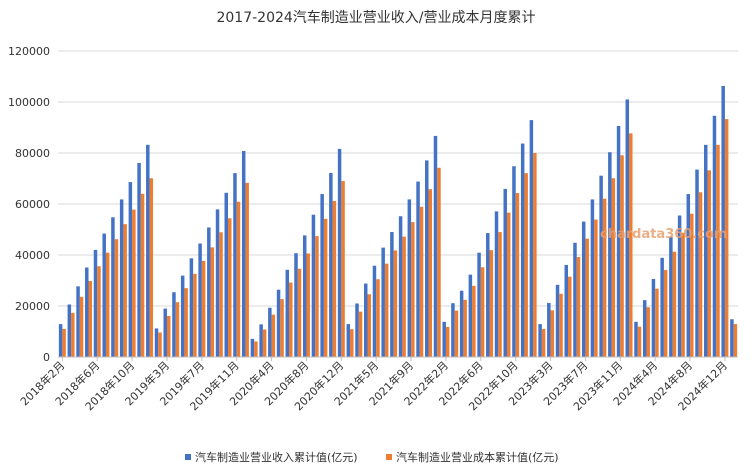 This screenshot has width=753, height=476. What do you see at coordinates (389, 457) in the screenshot?
I see `legend-swatch-cost` at bounding box center [389, 457].